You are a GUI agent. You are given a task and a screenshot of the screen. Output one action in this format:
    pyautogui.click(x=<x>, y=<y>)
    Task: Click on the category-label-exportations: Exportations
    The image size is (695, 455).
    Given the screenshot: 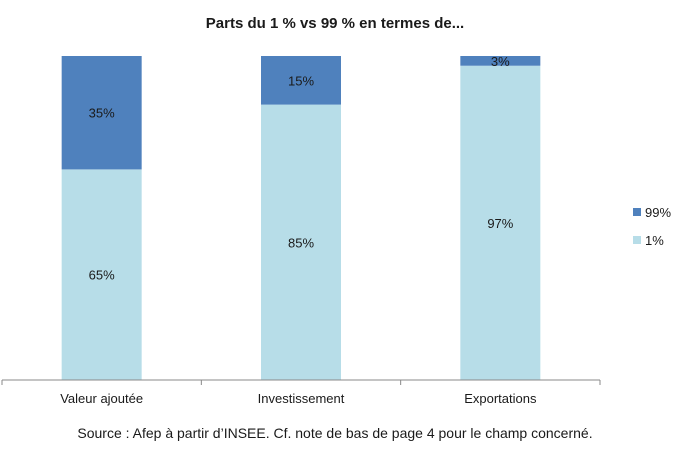 What is the action you would take?
    pyautogui.click(x=500, y=398)
    